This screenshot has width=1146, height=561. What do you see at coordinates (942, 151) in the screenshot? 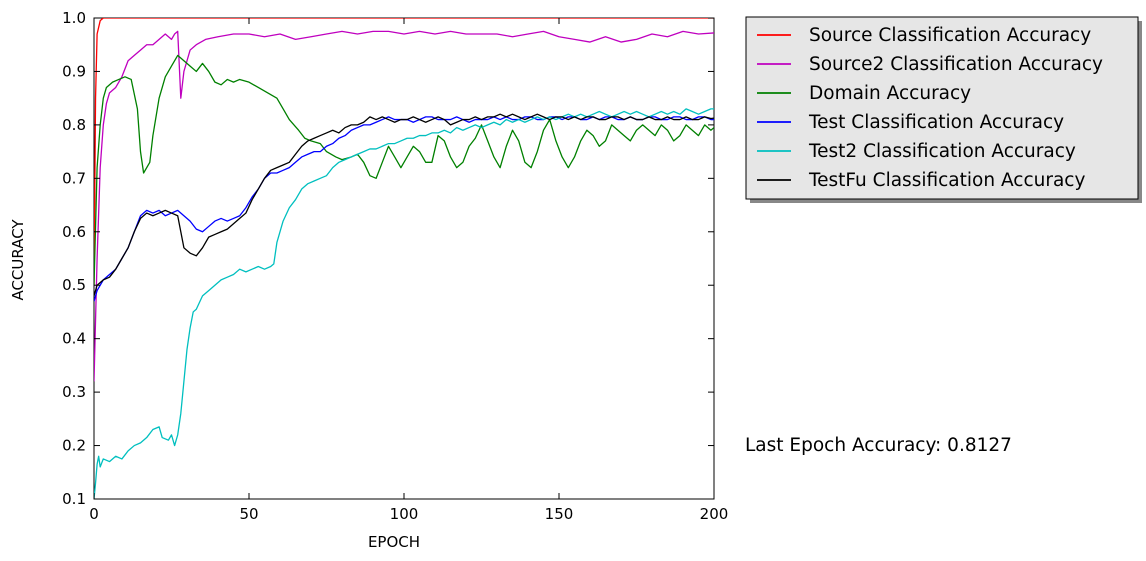
I see `legend-label: Test2 Classification Accuracy` at bounding box center [942, 151].